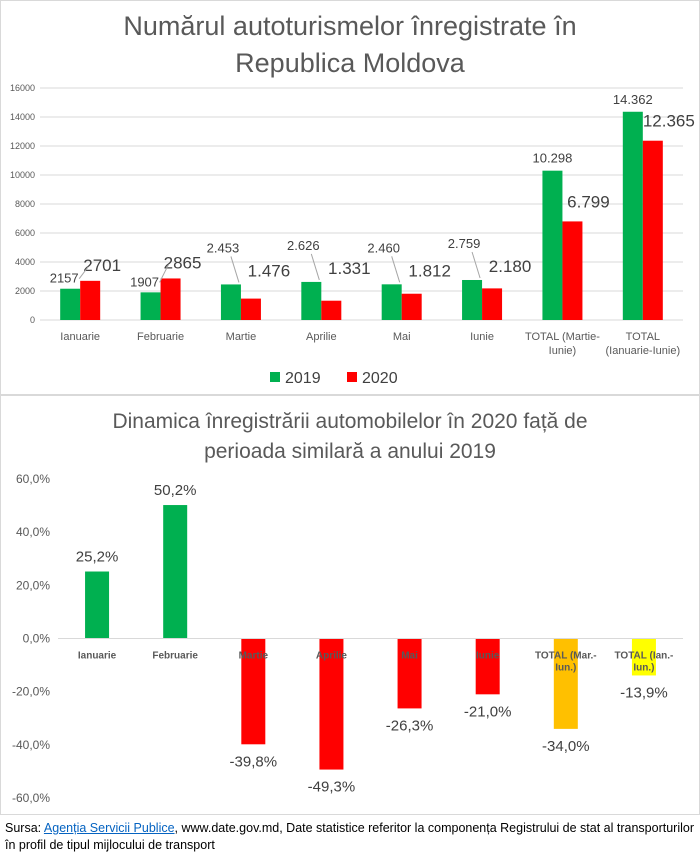  Describe the element at coordinates (33, 585) in the screenshot. I see `y-tick-label: 20,0%` at that location.